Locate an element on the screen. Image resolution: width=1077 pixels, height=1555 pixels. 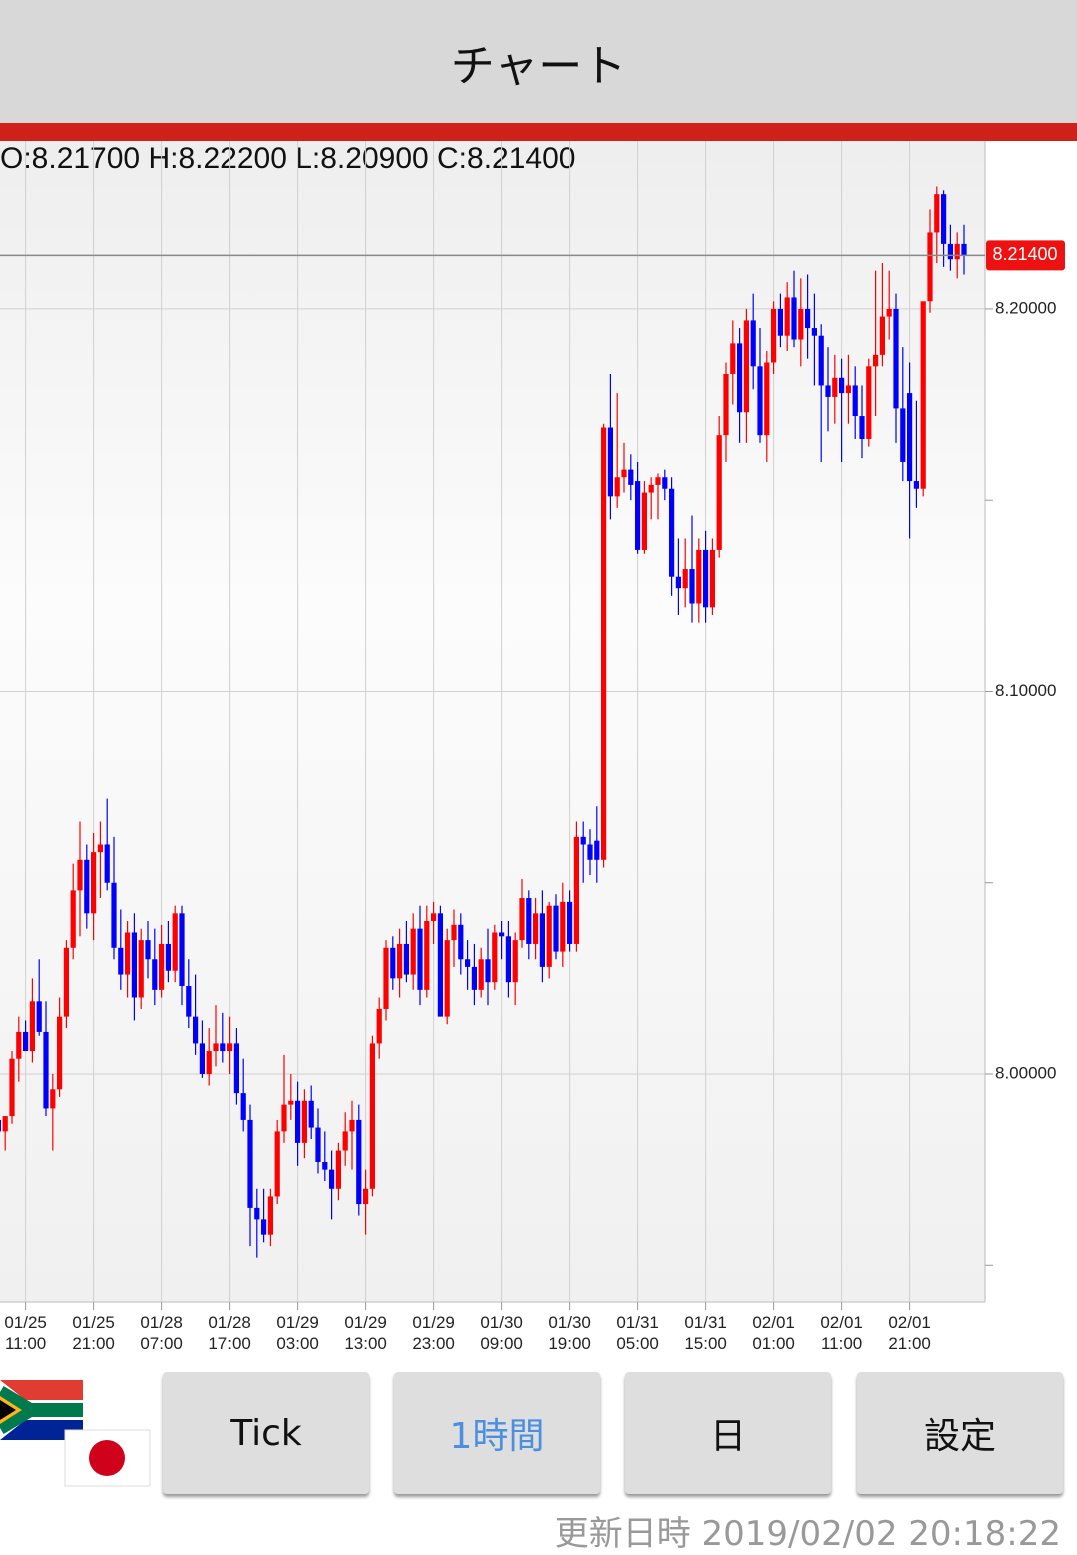
x-tick-label: 01/31 05:00 is located at coordinates (637, 1333).